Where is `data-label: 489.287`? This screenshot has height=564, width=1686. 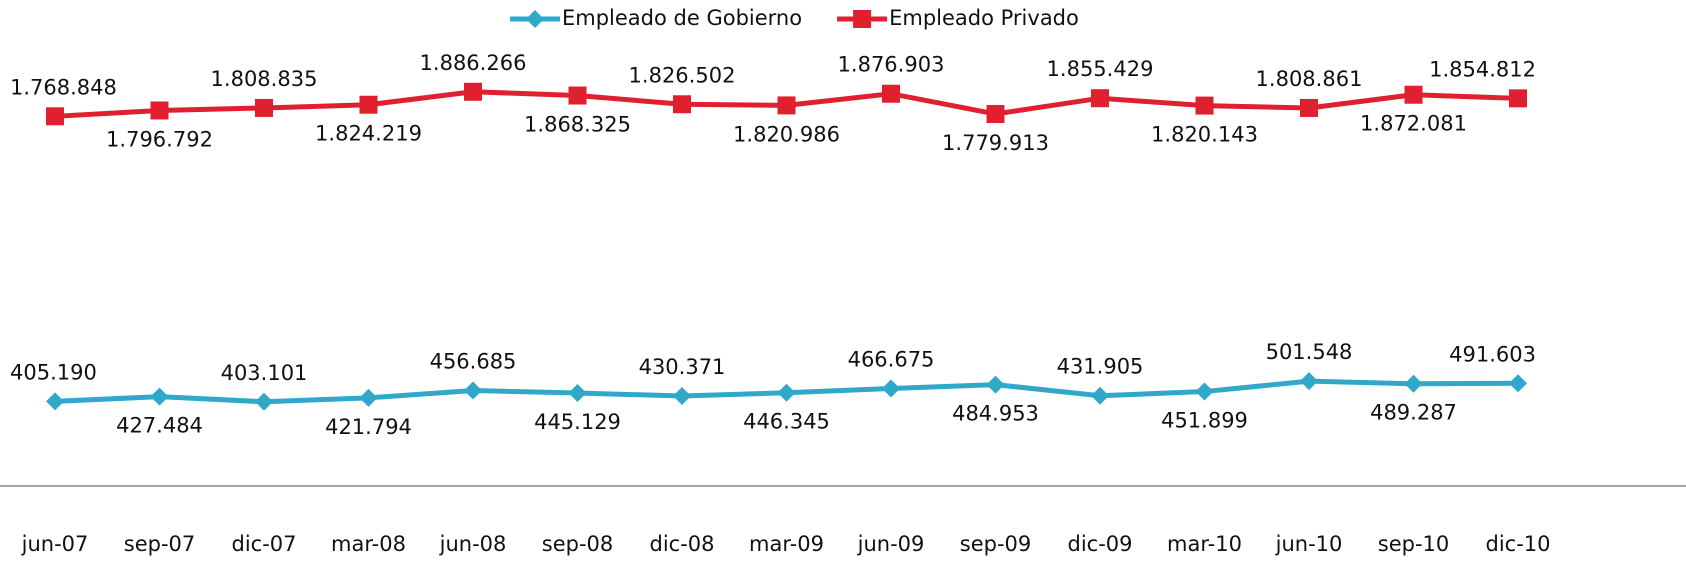 data-label: 489.287 is located at coordinates (1413, 413).